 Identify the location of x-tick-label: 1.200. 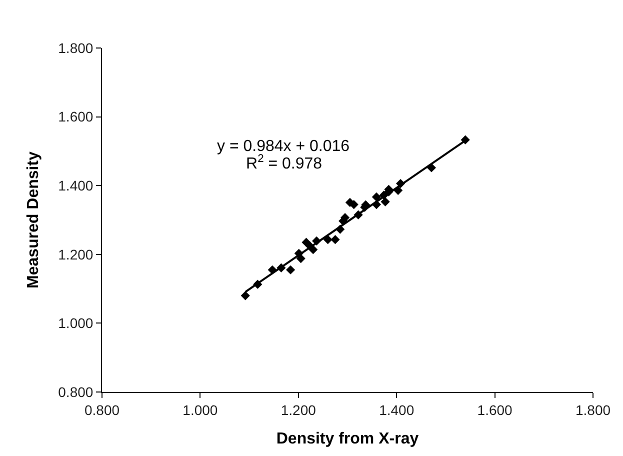
(298, 410).